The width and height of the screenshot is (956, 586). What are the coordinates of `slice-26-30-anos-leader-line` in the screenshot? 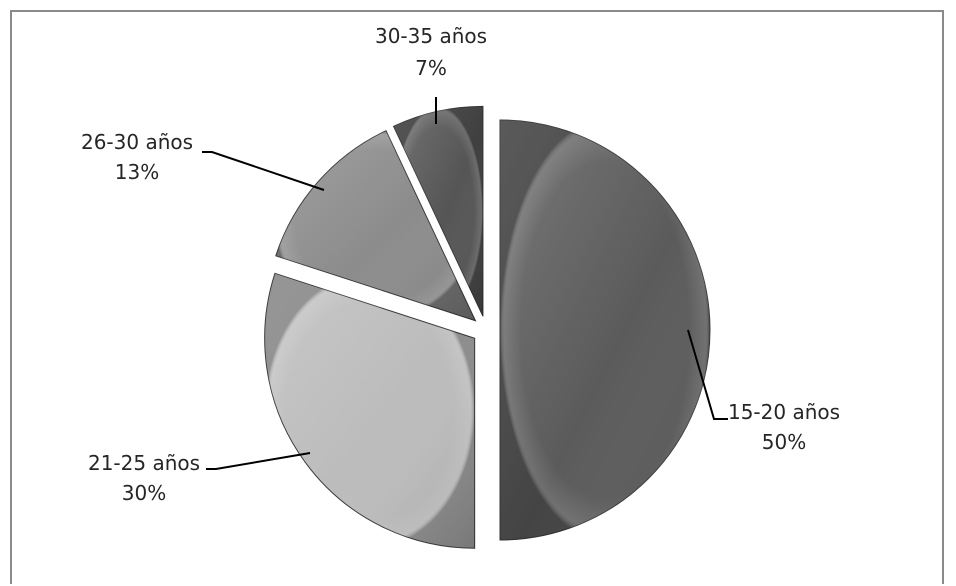 It's located at (263, 171).